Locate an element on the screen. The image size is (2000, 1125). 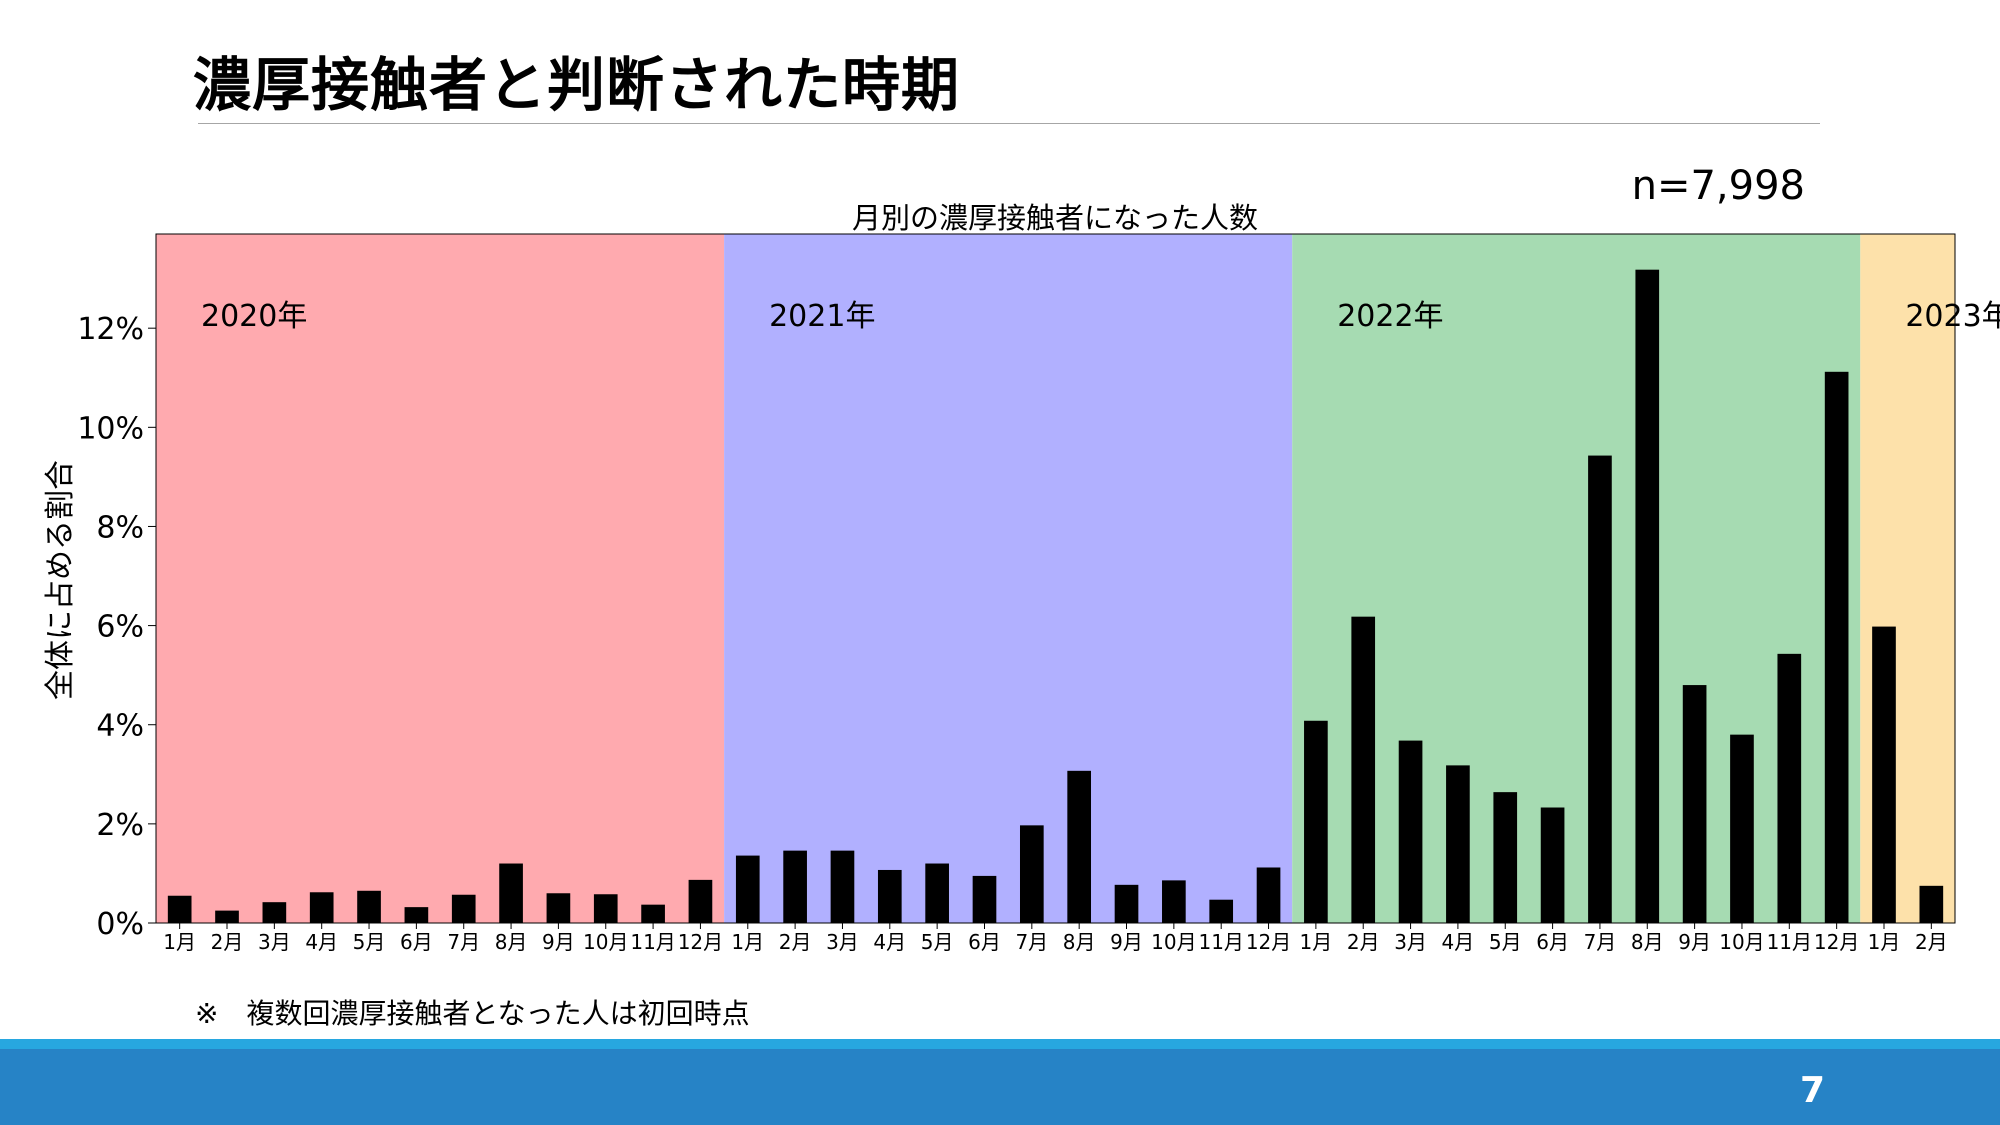
page-number: 7 is located at coordinates (1813, 1090).